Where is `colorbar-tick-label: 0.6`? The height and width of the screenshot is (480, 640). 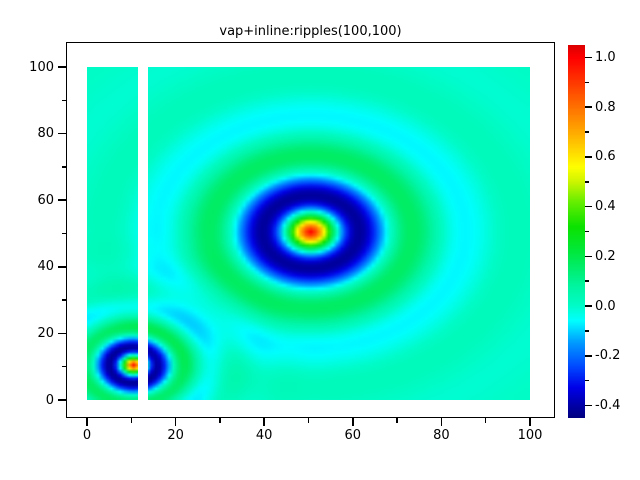 colorbar-tick-label: 0.6 is located at coordinates (605, 157).